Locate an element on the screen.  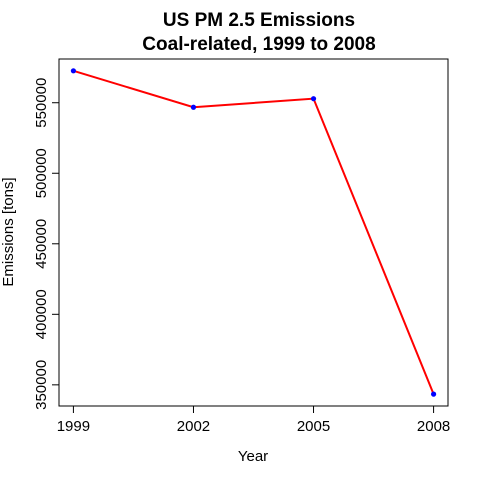
x-axis: 1999 2002 2005 2008 is located at coordinates (253, 420).